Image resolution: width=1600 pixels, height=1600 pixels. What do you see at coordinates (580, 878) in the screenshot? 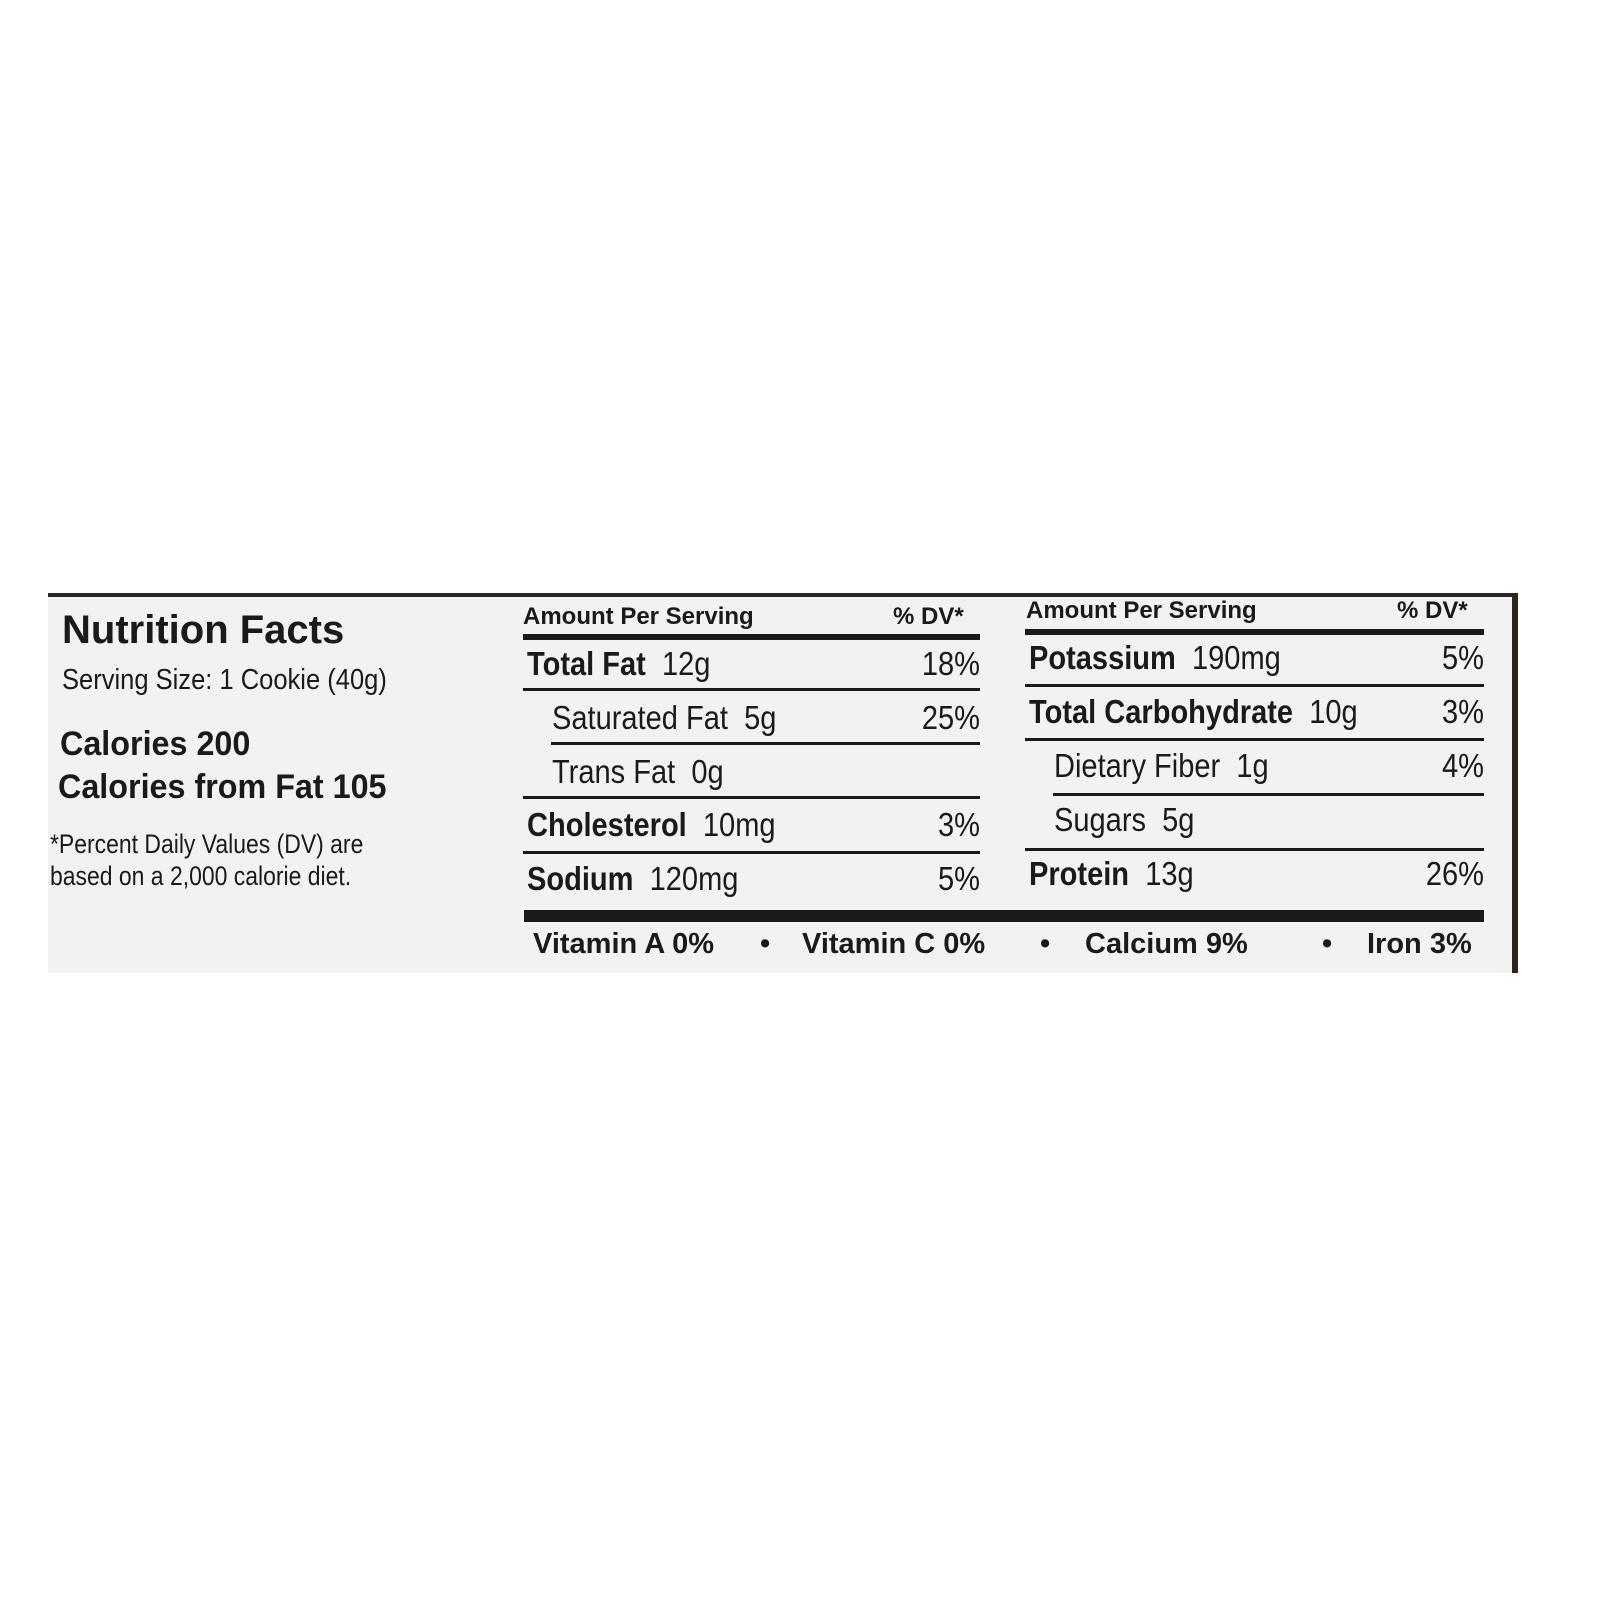
I see `nutrient-name: Sodium` at bounding box center [580, 878].